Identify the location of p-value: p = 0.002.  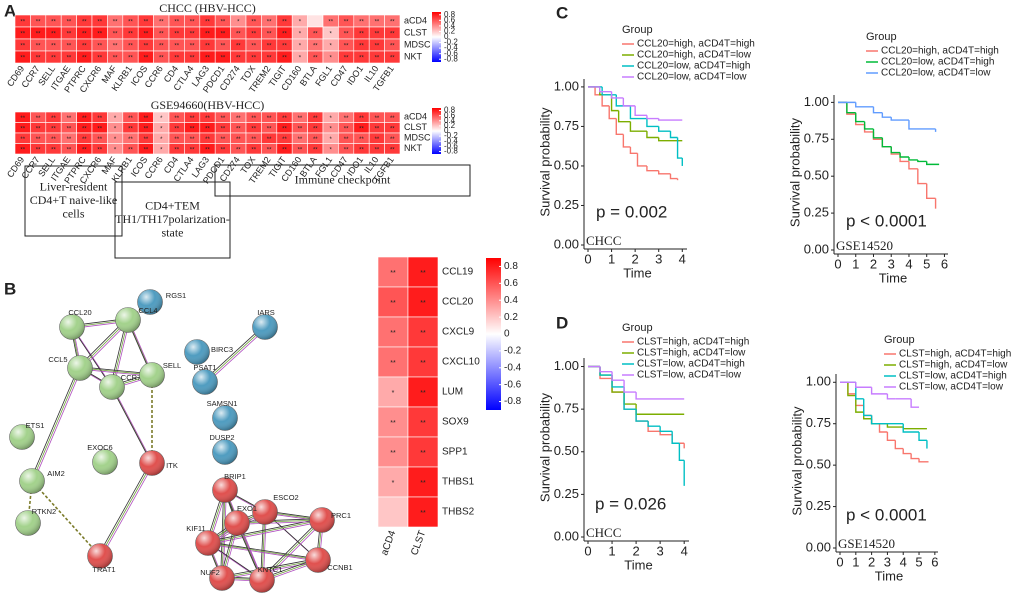
(631, 211).